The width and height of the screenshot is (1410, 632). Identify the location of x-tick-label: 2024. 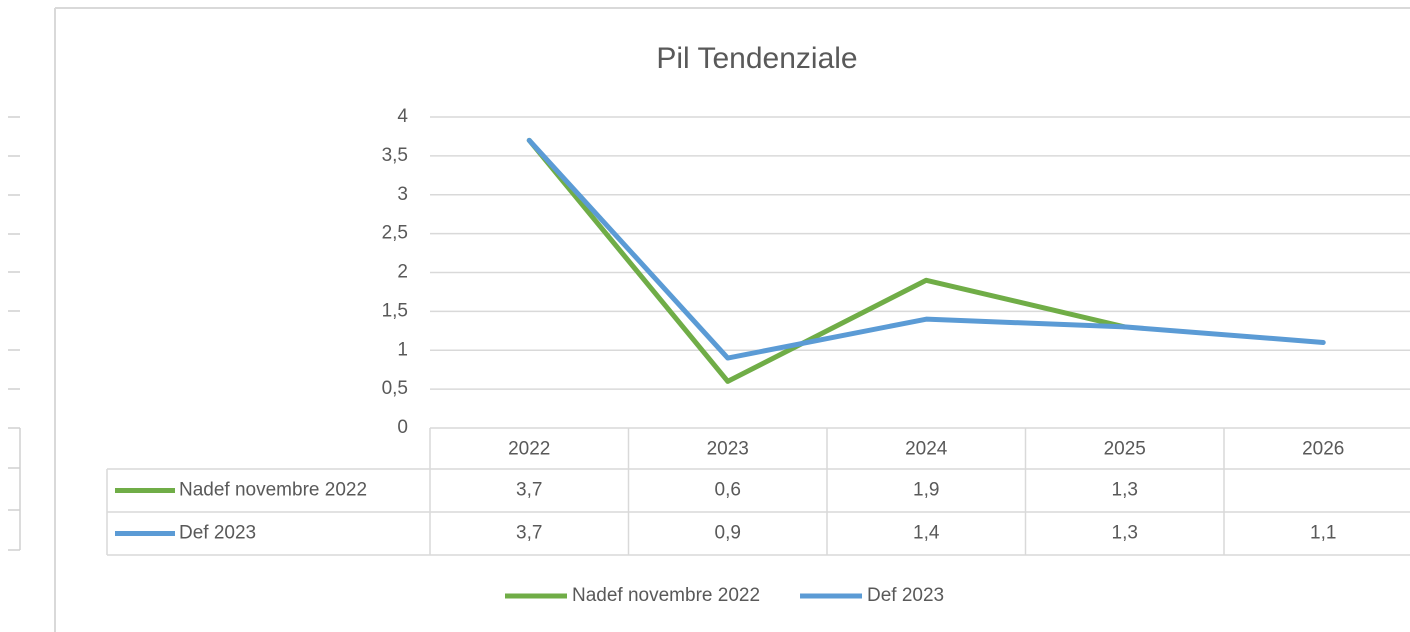
(926, 449).